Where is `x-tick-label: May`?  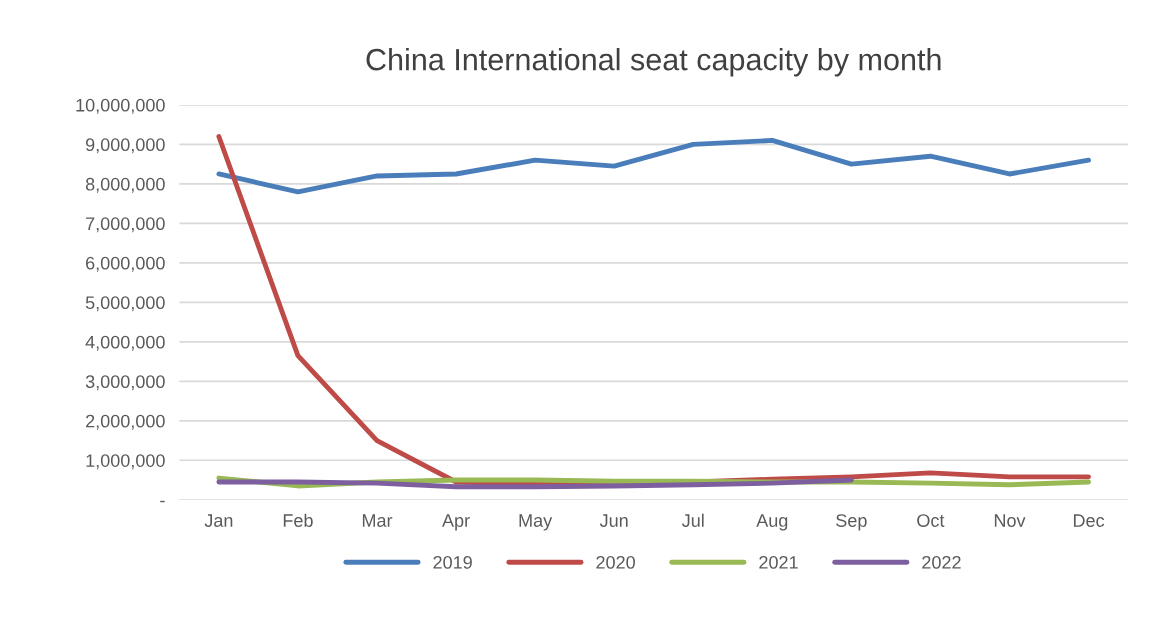 x-tick-label: May is located at coordinates (536, 522).